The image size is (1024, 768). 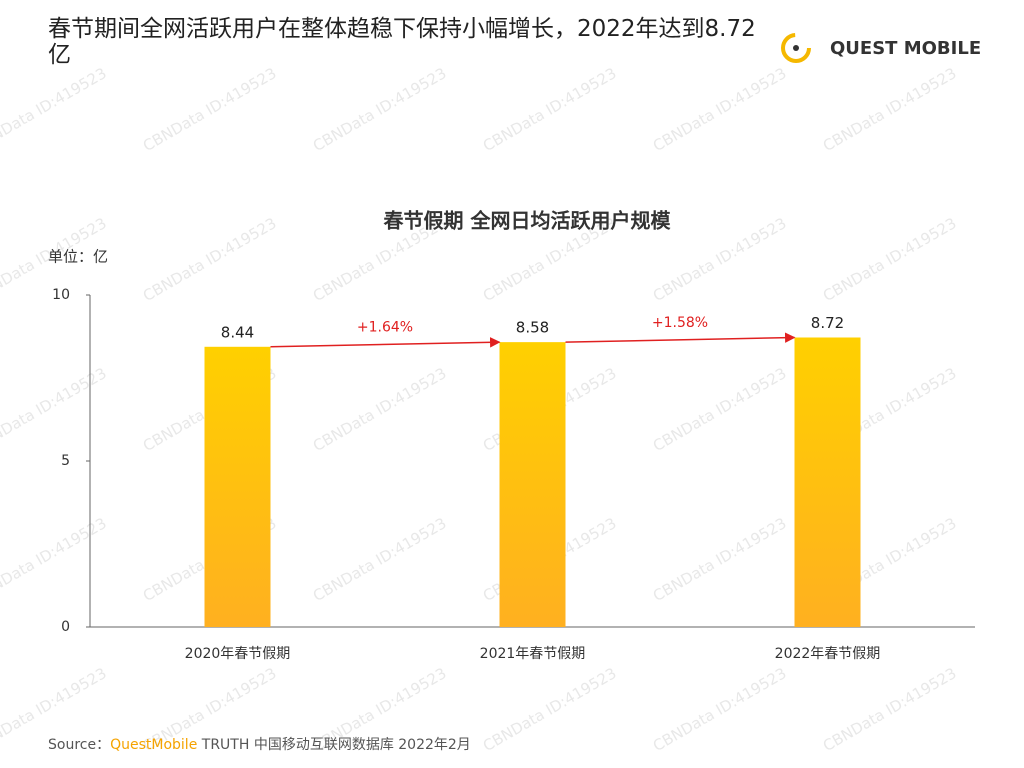 I want to click on logo: QUEST MOBILE, so click(x=879, y=48).